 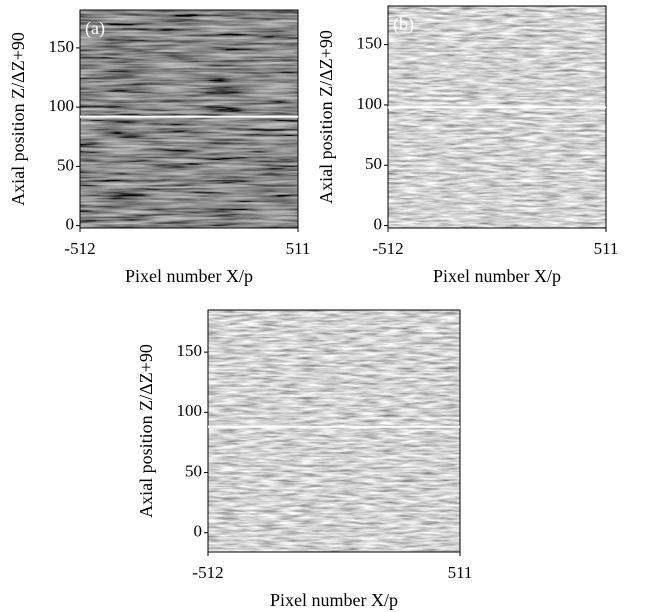 I want to click on panel-label: (a), so click(x=95, y=28).